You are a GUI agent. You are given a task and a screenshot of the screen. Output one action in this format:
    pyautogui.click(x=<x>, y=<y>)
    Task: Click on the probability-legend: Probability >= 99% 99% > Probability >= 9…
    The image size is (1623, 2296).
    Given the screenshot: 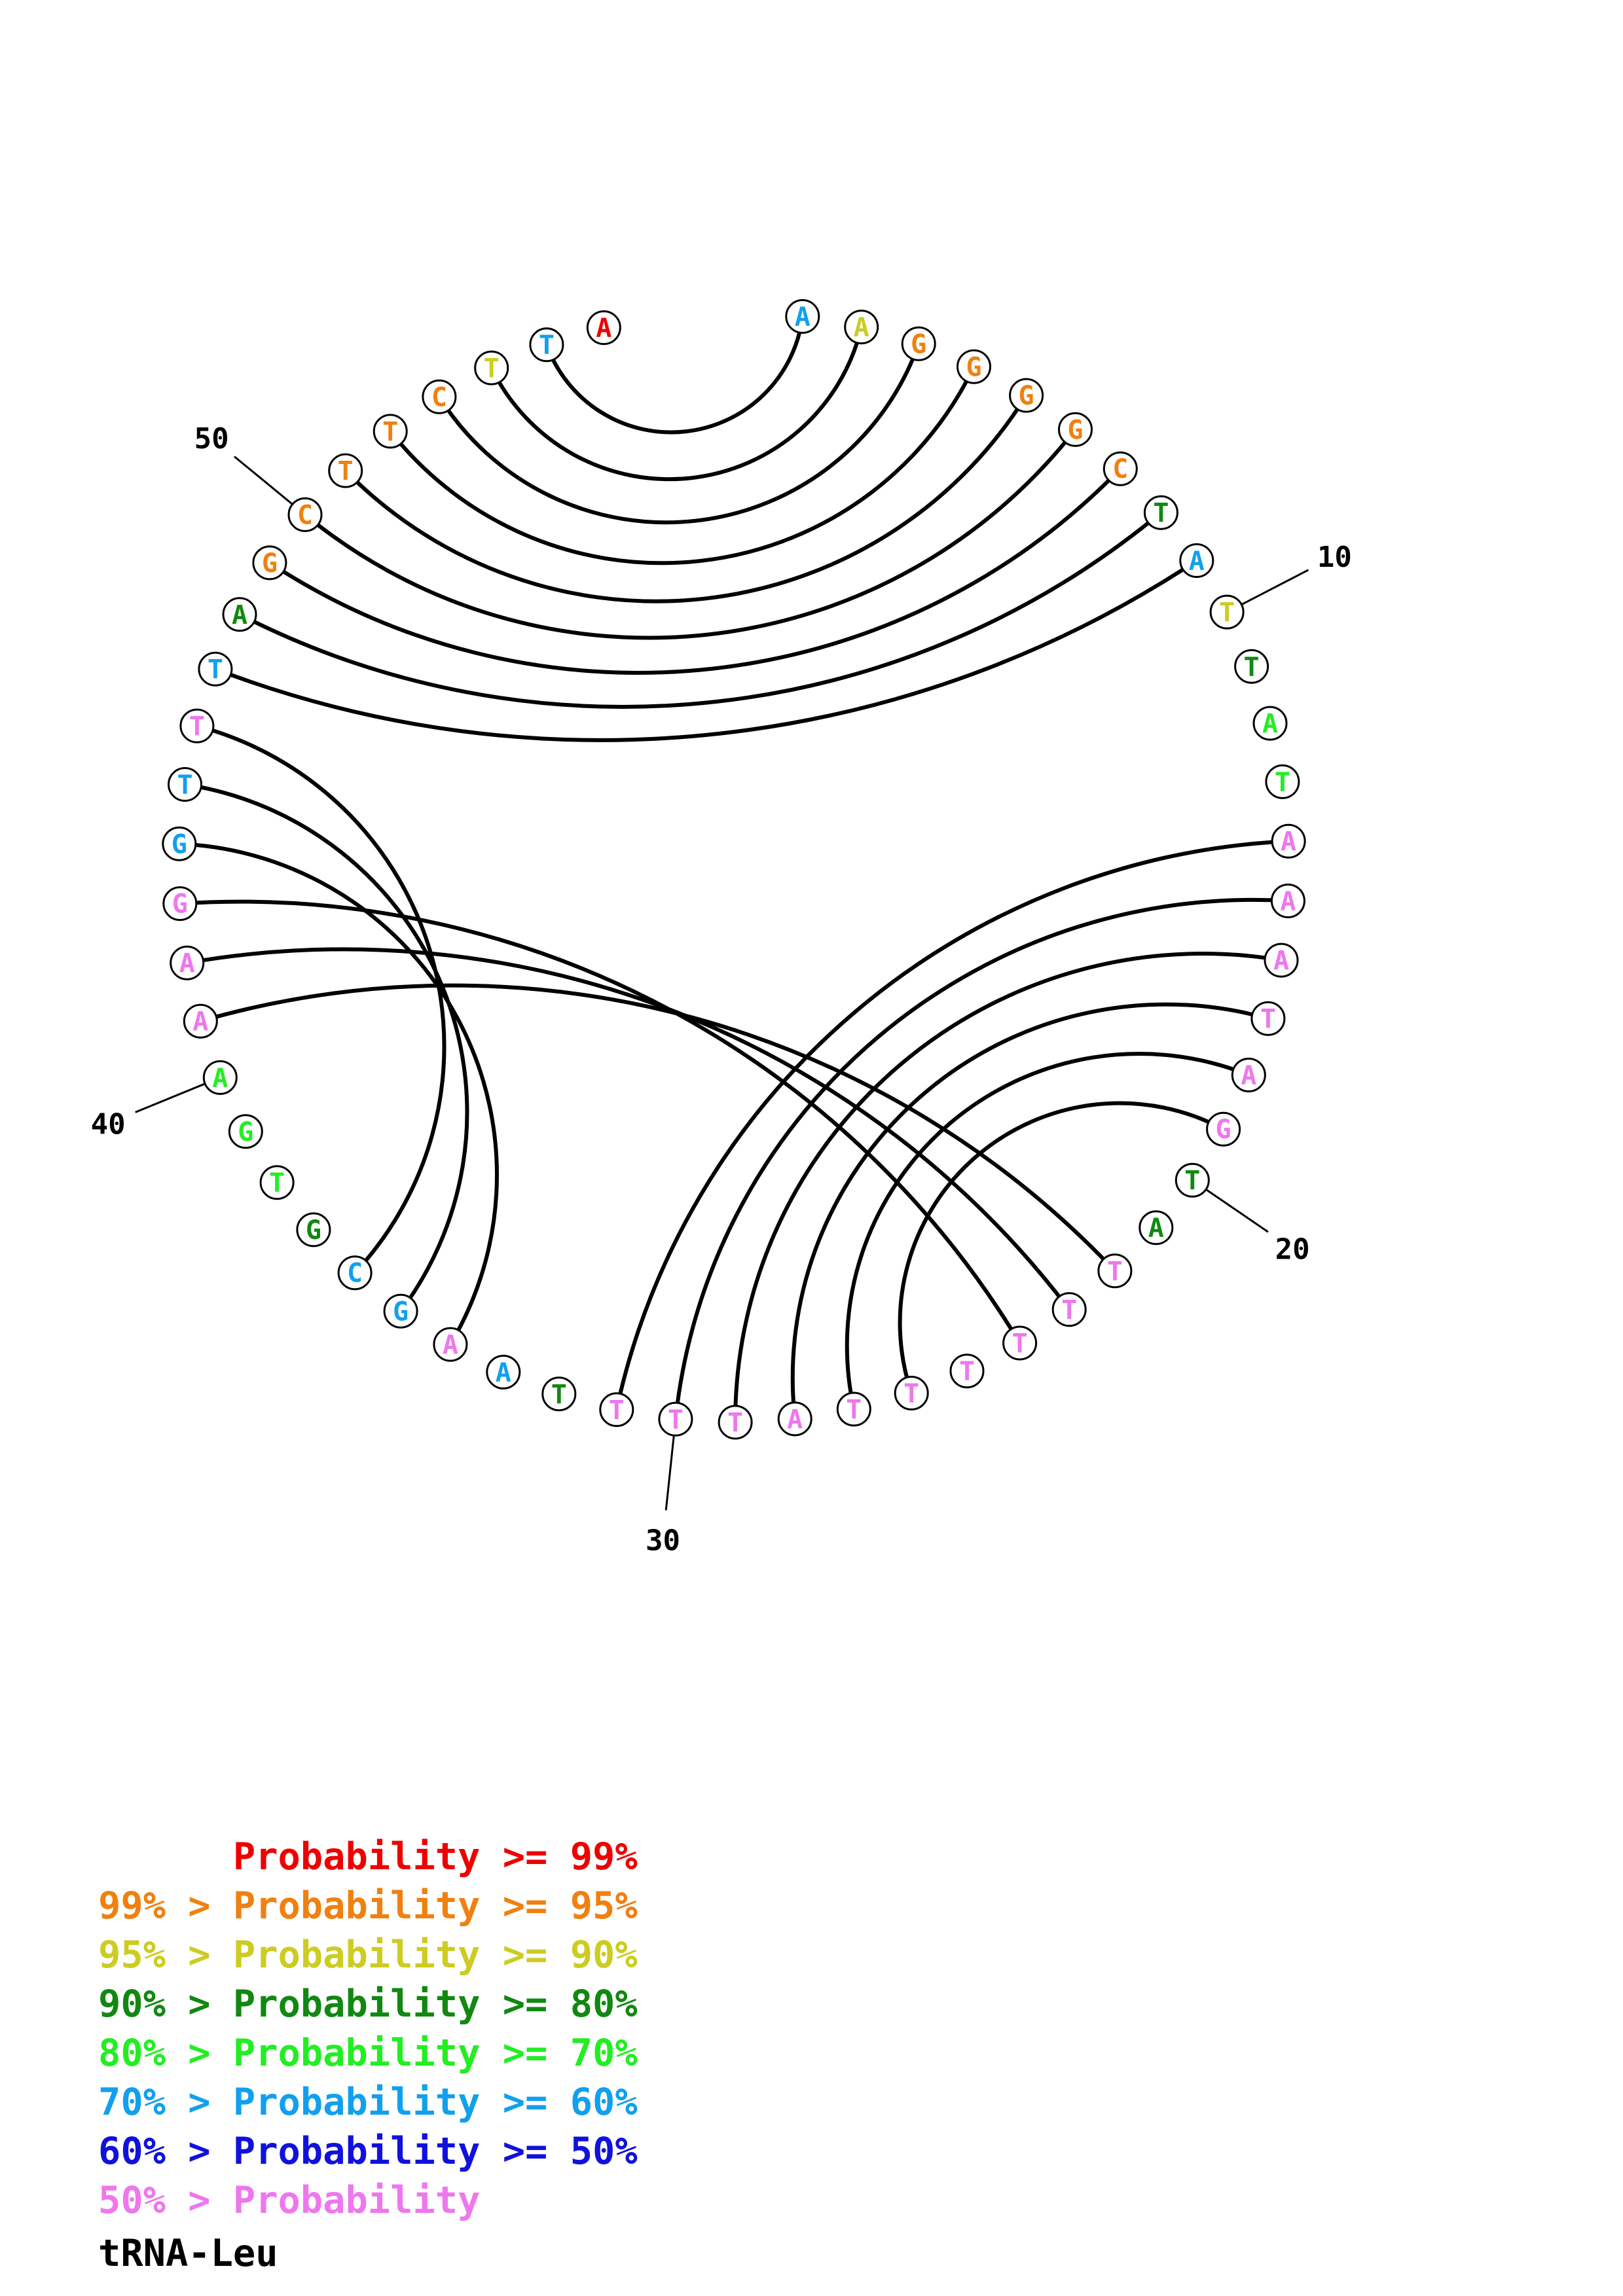 What is the action you would take?
    pyautogui.click(x=368, y=2029)
    